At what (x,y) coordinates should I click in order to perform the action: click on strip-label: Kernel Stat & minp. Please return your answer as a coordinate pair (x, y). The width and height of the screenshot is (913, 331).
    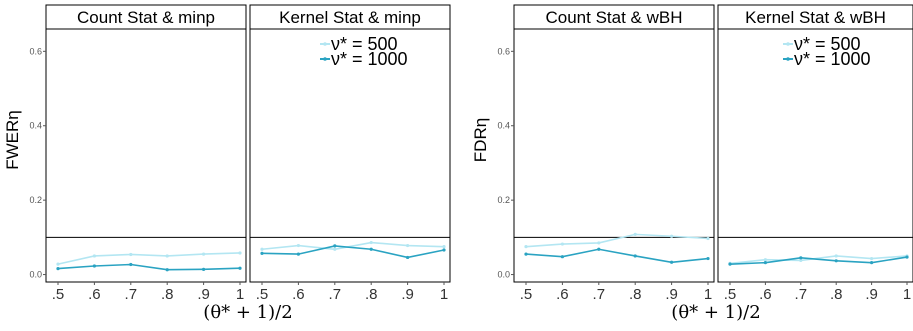
    Looking at the image, I should click on (350, 17).